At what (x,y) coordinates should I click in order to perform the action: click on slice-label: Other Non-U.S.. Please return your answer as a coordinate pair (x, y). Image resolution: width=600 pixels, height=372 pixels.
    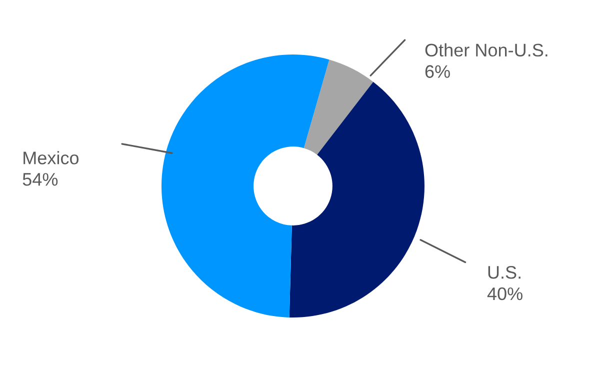
    Looking at the image, I should click on (486, 50).